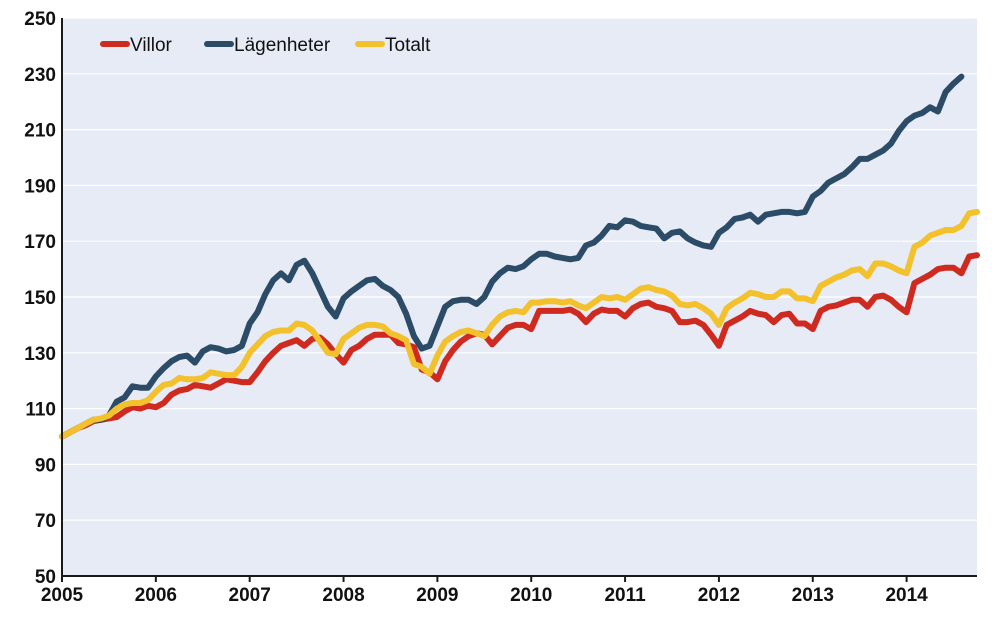 The height and width of the screenshot is (623, 995). I want to click on y-tick-label: 50, so click(45, 577).